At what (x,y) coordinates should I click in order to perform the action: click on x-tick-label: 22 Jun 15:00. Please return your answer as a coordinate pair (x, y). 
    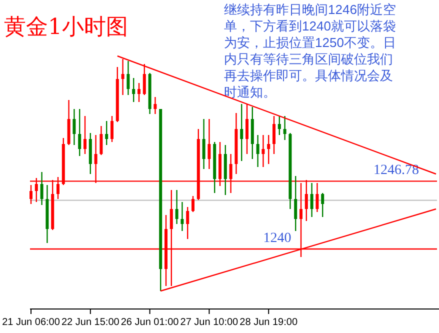
    Looking at the image, I should click on (90, 322).